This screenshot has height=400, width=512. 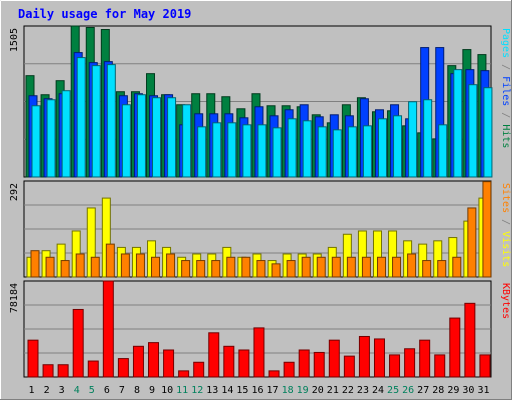 What do you see at coordinates (318, 390) in the screenshot?
I see `x-tick-label-day-20: 20` at bounding box center [318, 390].